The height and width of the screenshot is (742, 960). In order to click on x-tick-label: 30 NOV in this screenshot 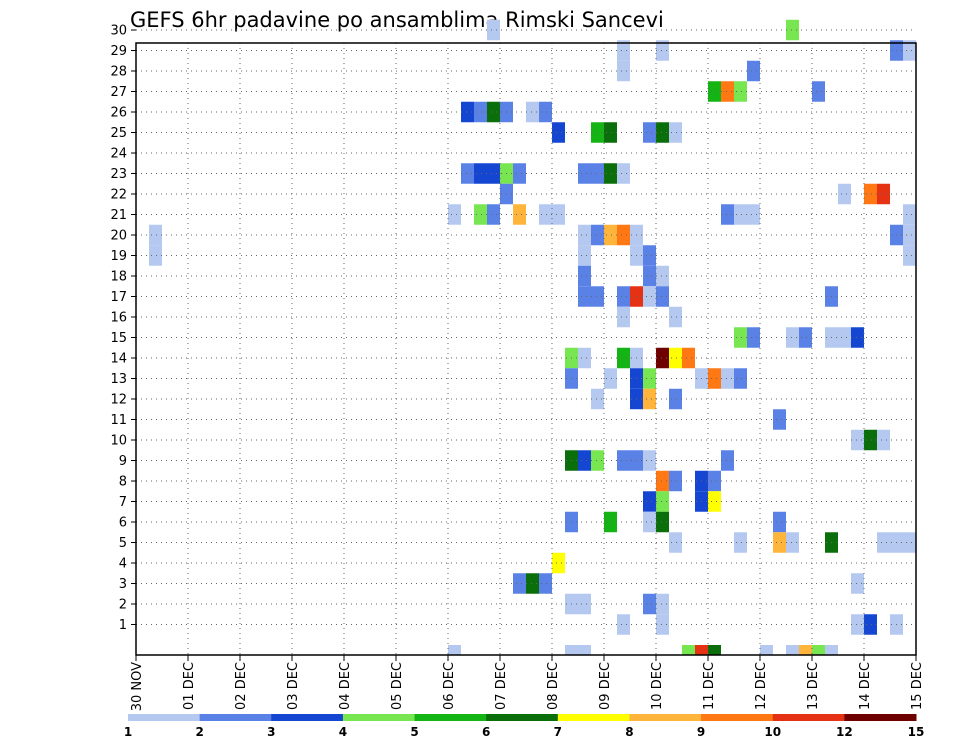, I will do `click(137, 686)`.